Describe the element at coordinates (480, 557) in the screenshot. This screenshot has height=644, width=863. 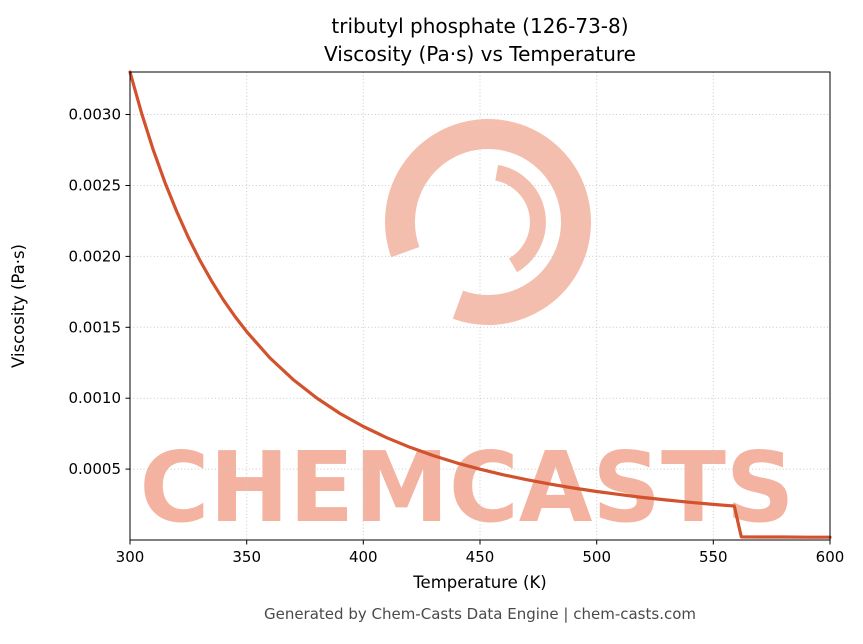
I see `x-tick-label: 450` at that location.